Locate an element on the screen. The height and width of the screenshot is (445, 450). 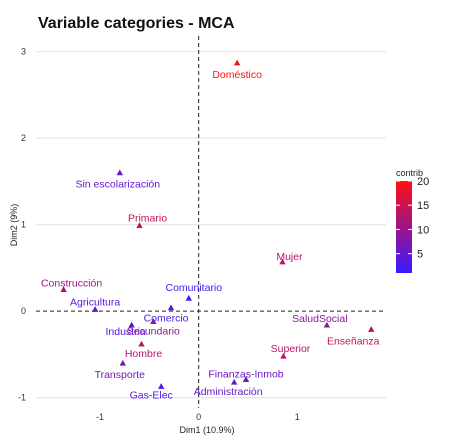
y-axis-label: Dim2 (9%) is located at coordinates (14, 225).